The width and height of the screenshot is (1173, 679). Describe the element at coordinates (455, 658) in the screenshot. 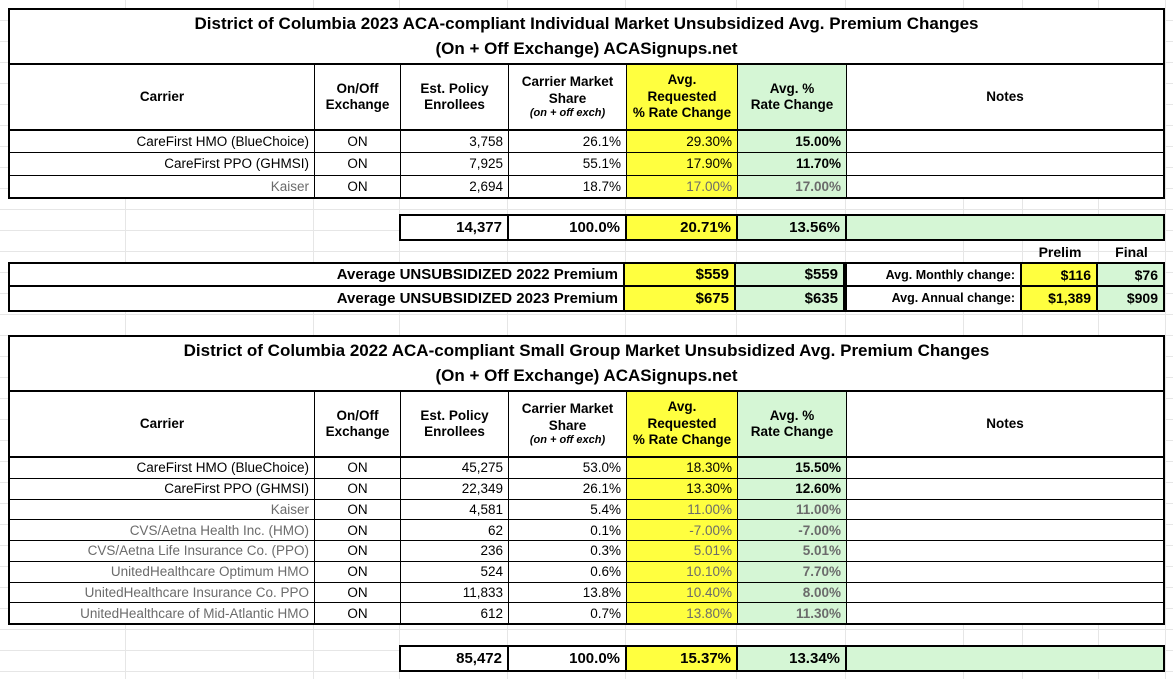

I see `summary-enrollees: 85,472` at that location.